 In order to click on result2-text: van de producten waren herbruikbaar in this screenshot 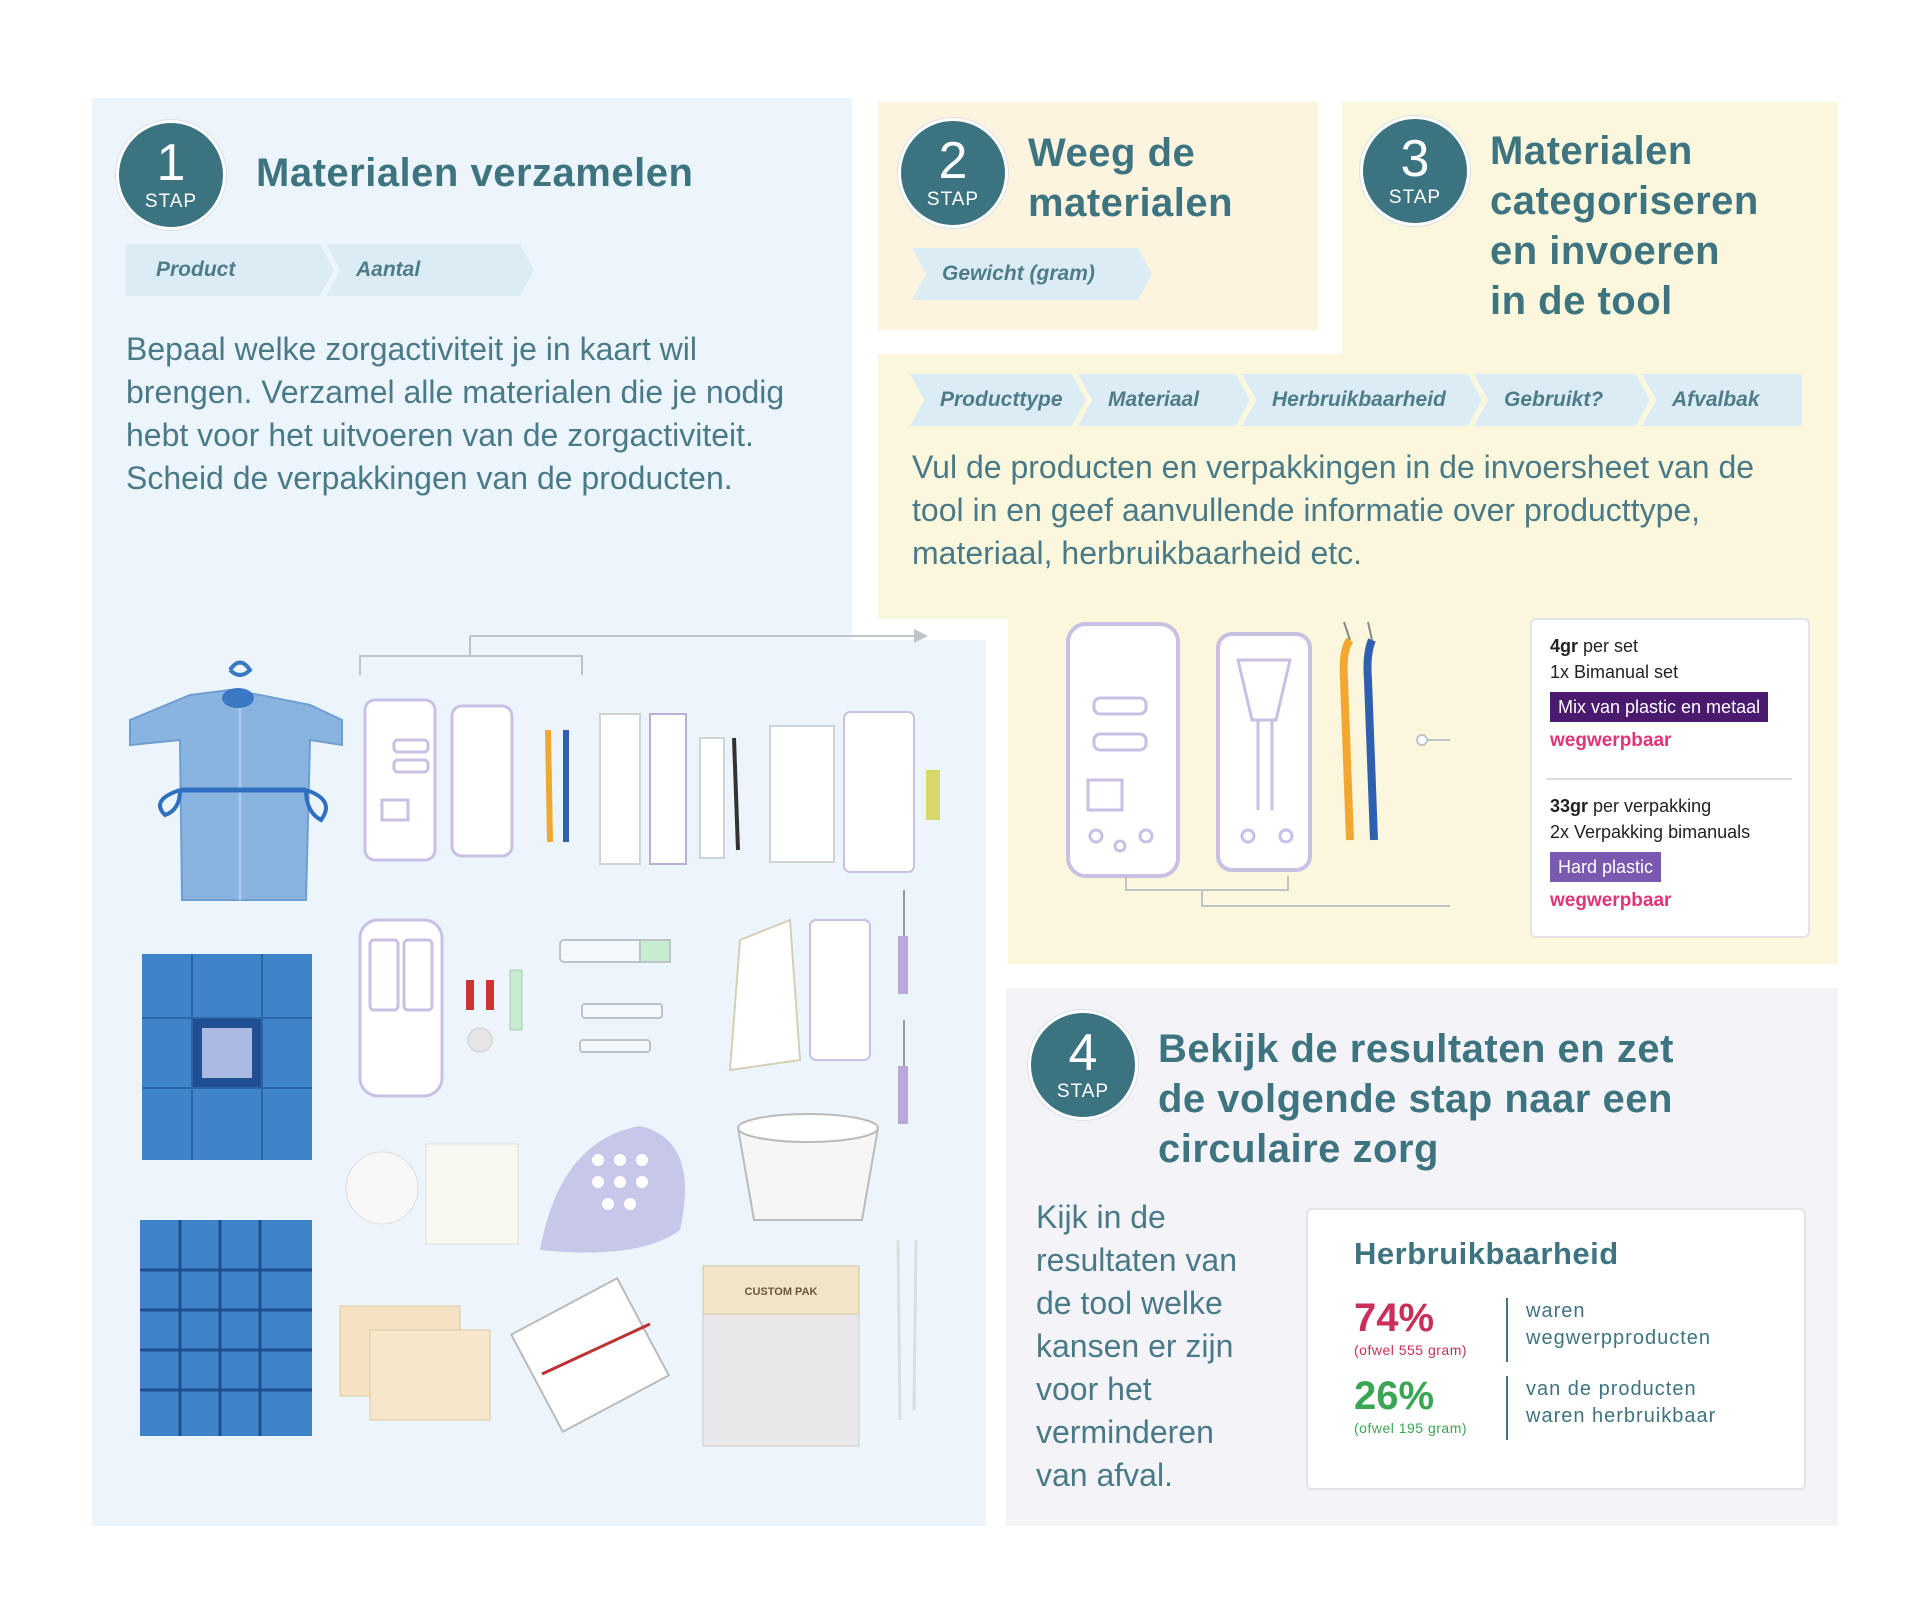, I will do `click(1621, 1403)`.